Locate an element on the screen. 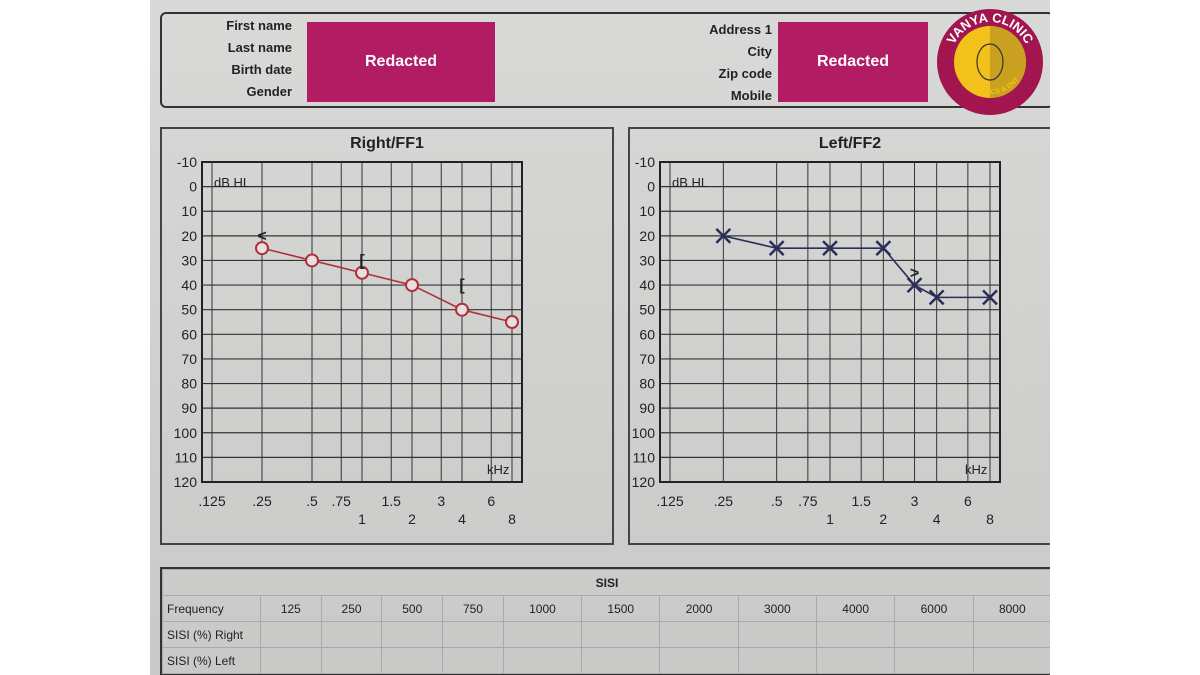 The image size is (1200, 675). frequency-label: Frequency is located at coordinates (211, 608).